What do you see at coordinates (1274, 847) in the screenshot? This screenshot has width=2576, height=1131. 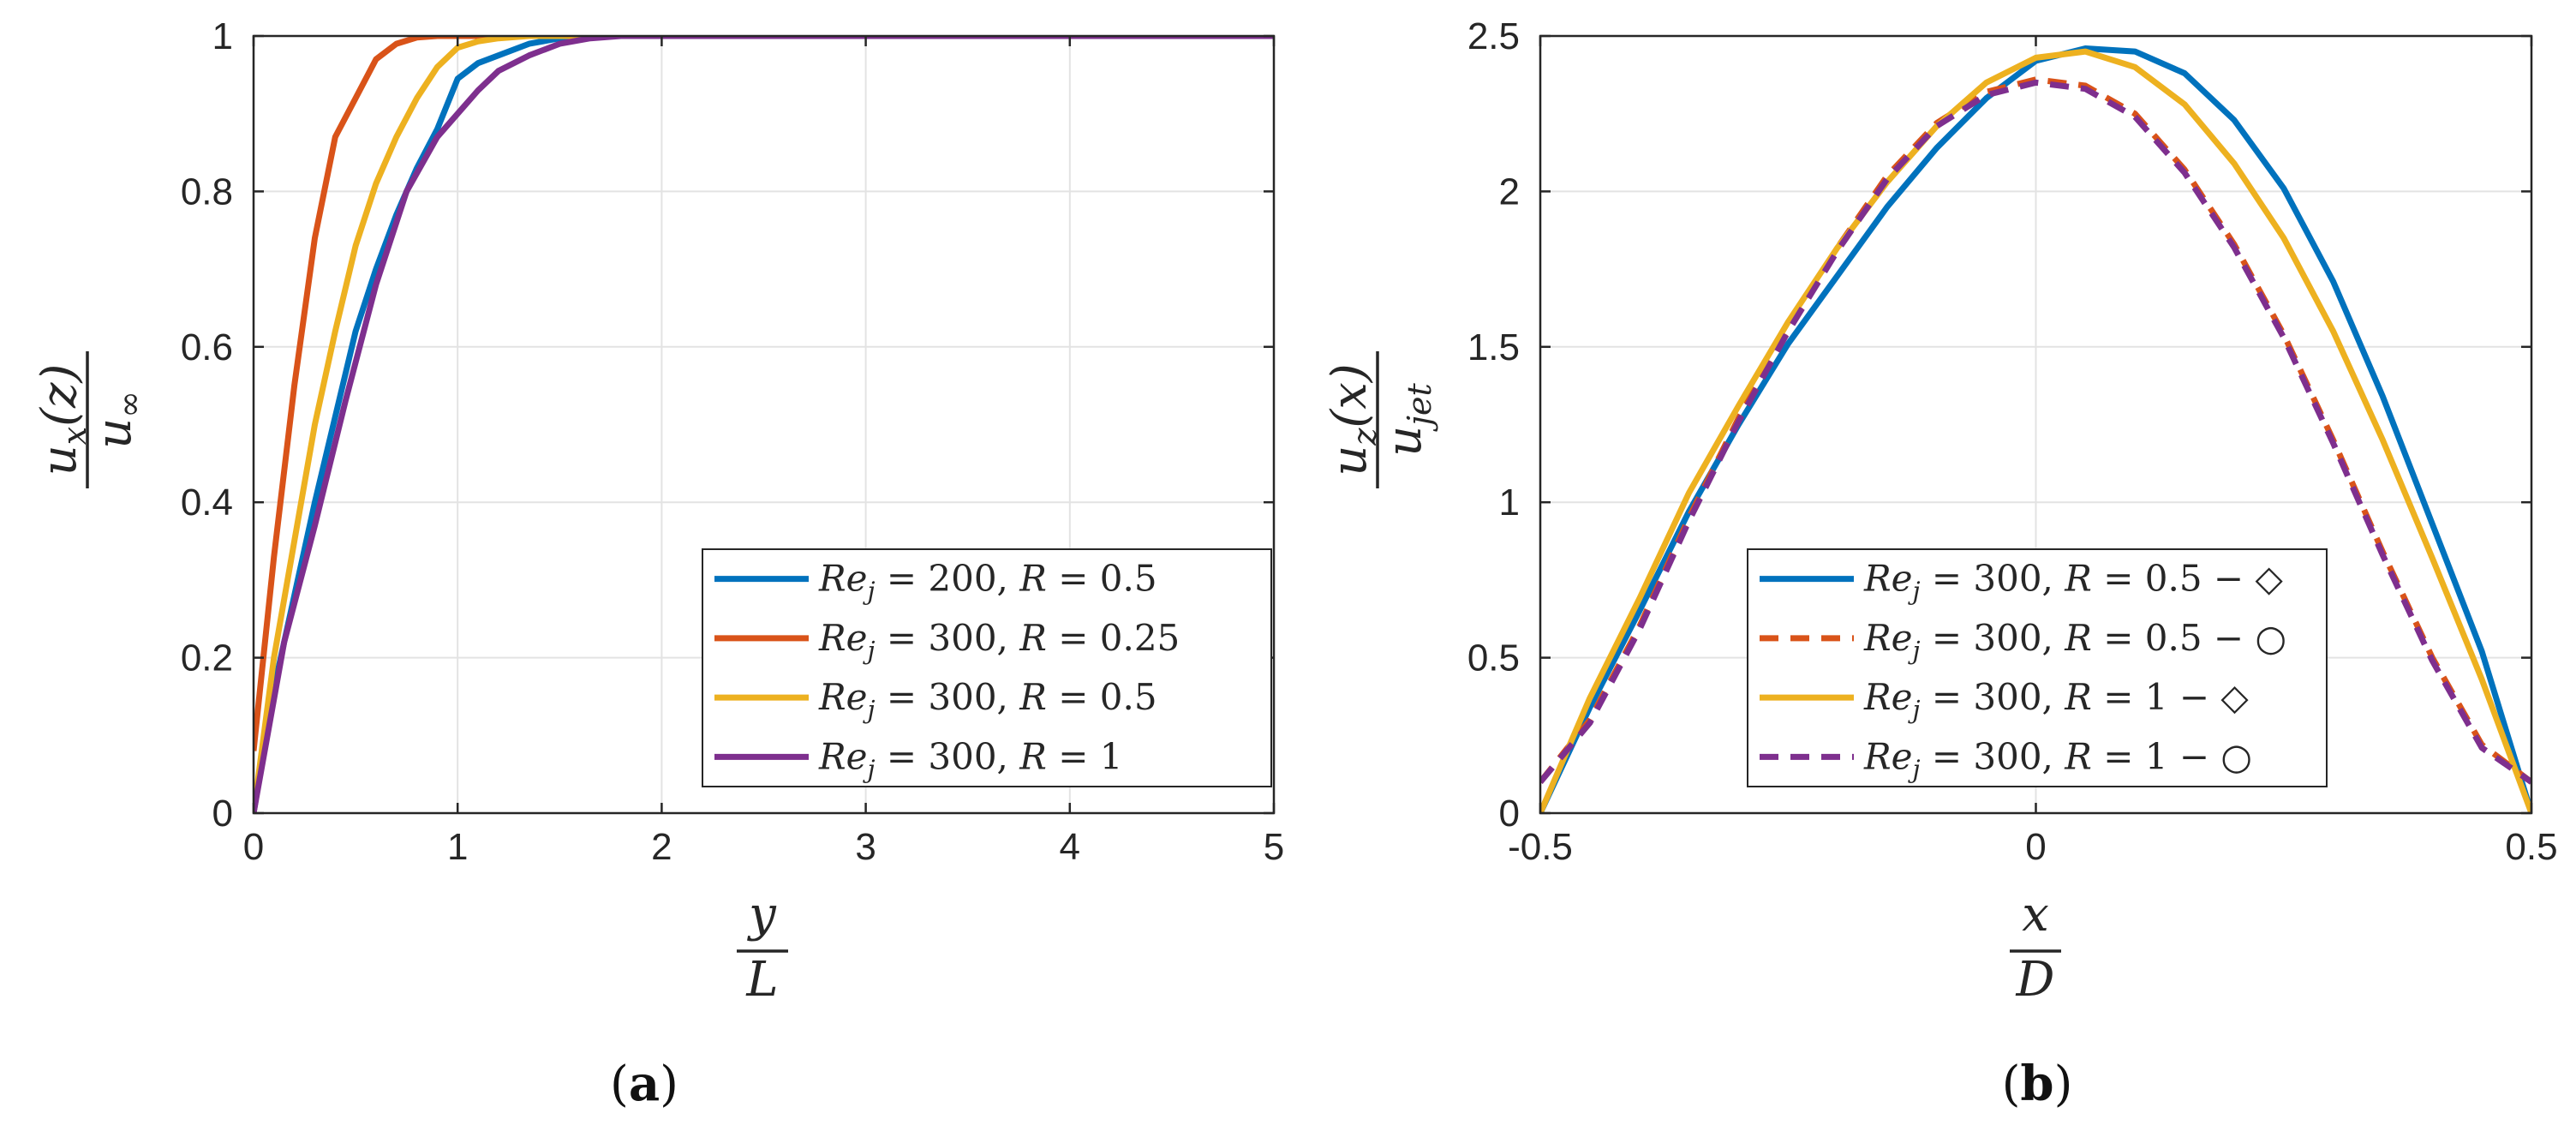 I see `x-tick-label: 5` at bounding box center [1274, 847].